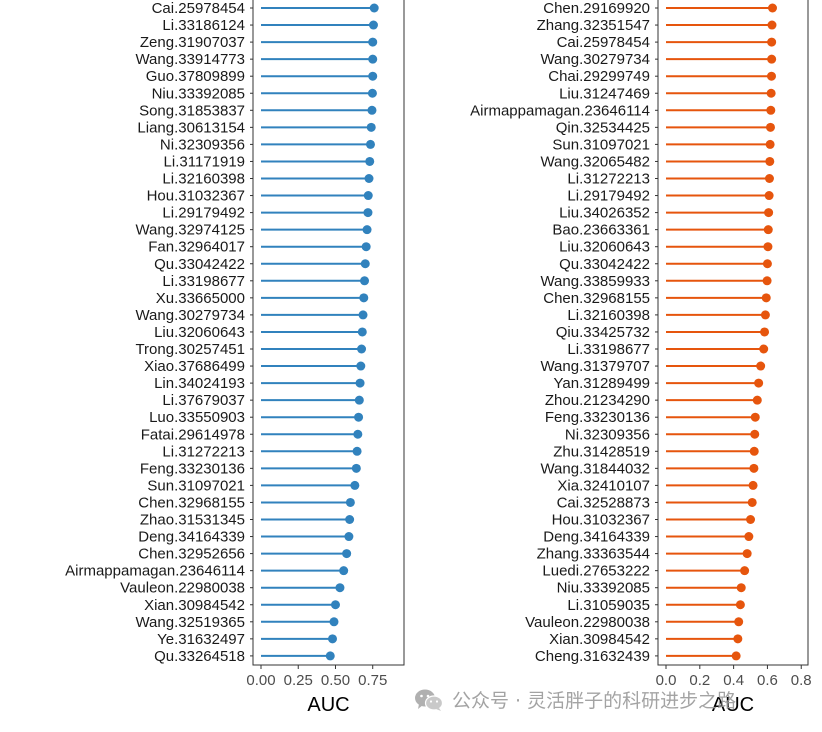 Image resolution: width=822 pixels, height=732 pixels. What do you see at coordinates (666, 680) in the screenshot?
I see `x-tick-label: 0.0` at bounding box center [666, 680].